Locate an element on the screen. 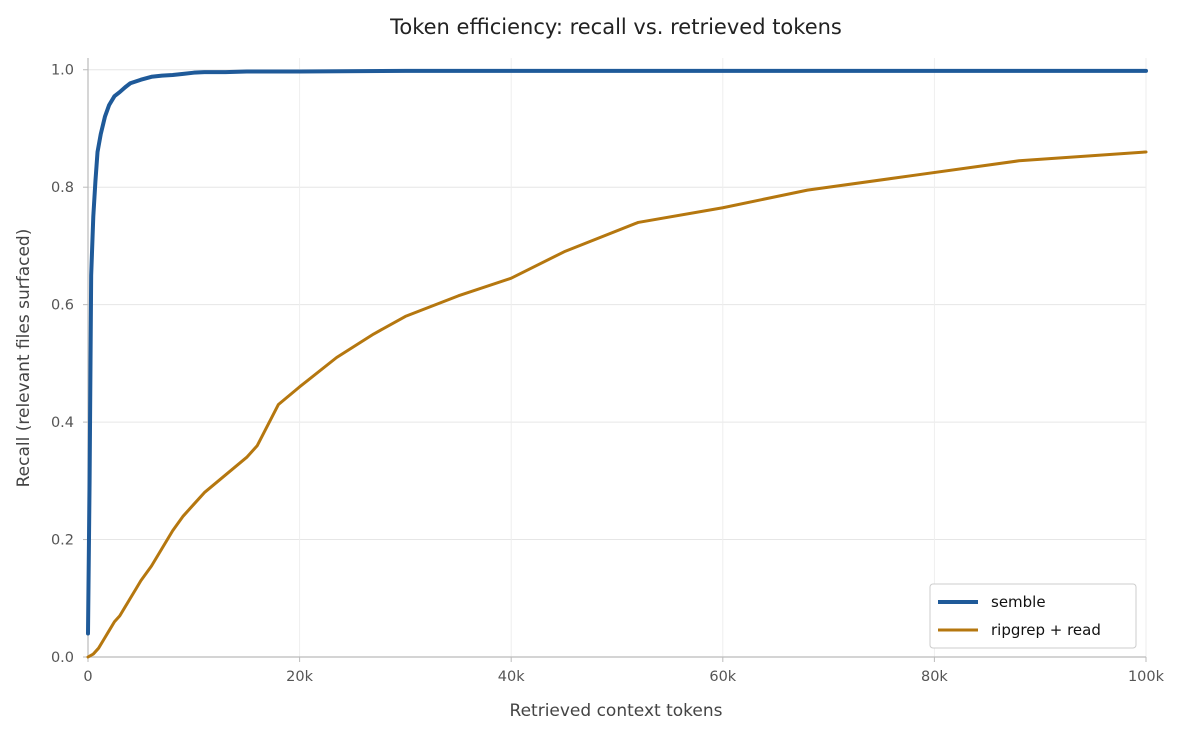  legend-label: semble is located at coordinates (1018, 602).